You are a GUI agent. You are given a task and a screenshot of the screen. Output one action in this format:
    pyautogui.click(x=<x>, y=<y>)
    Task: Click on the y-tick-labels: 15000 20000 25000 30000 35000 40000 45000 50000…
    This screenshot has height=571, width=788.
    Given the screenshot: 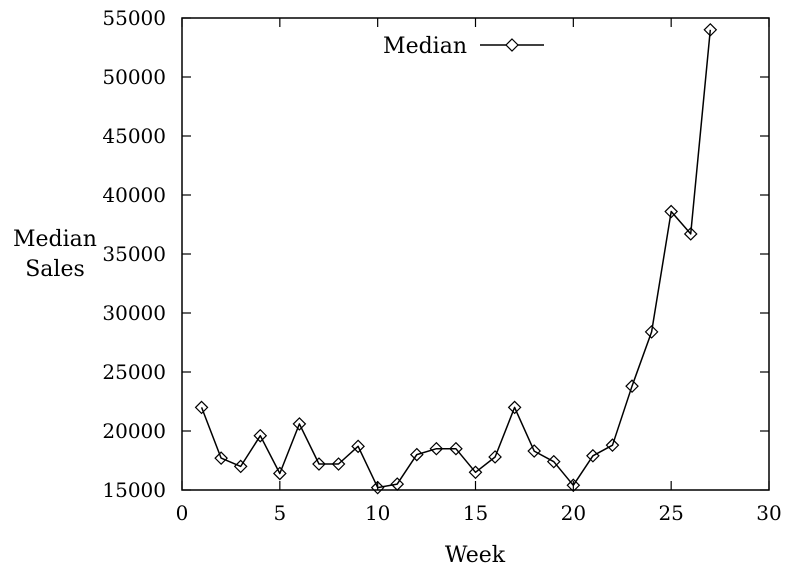 What is the action you would take?
    pyautogui.click(x=134, y=254)
    